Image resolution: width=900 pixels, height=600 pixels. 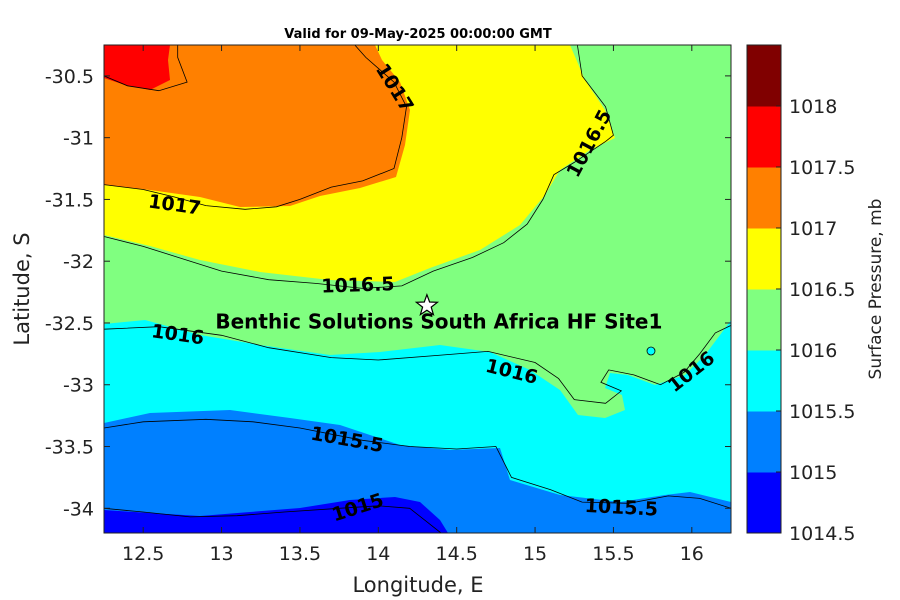 What do you see at coordinates (69, 324) in the screenshot?
I see `y-tick-label: -32.5` at bounding box center [69, 324].